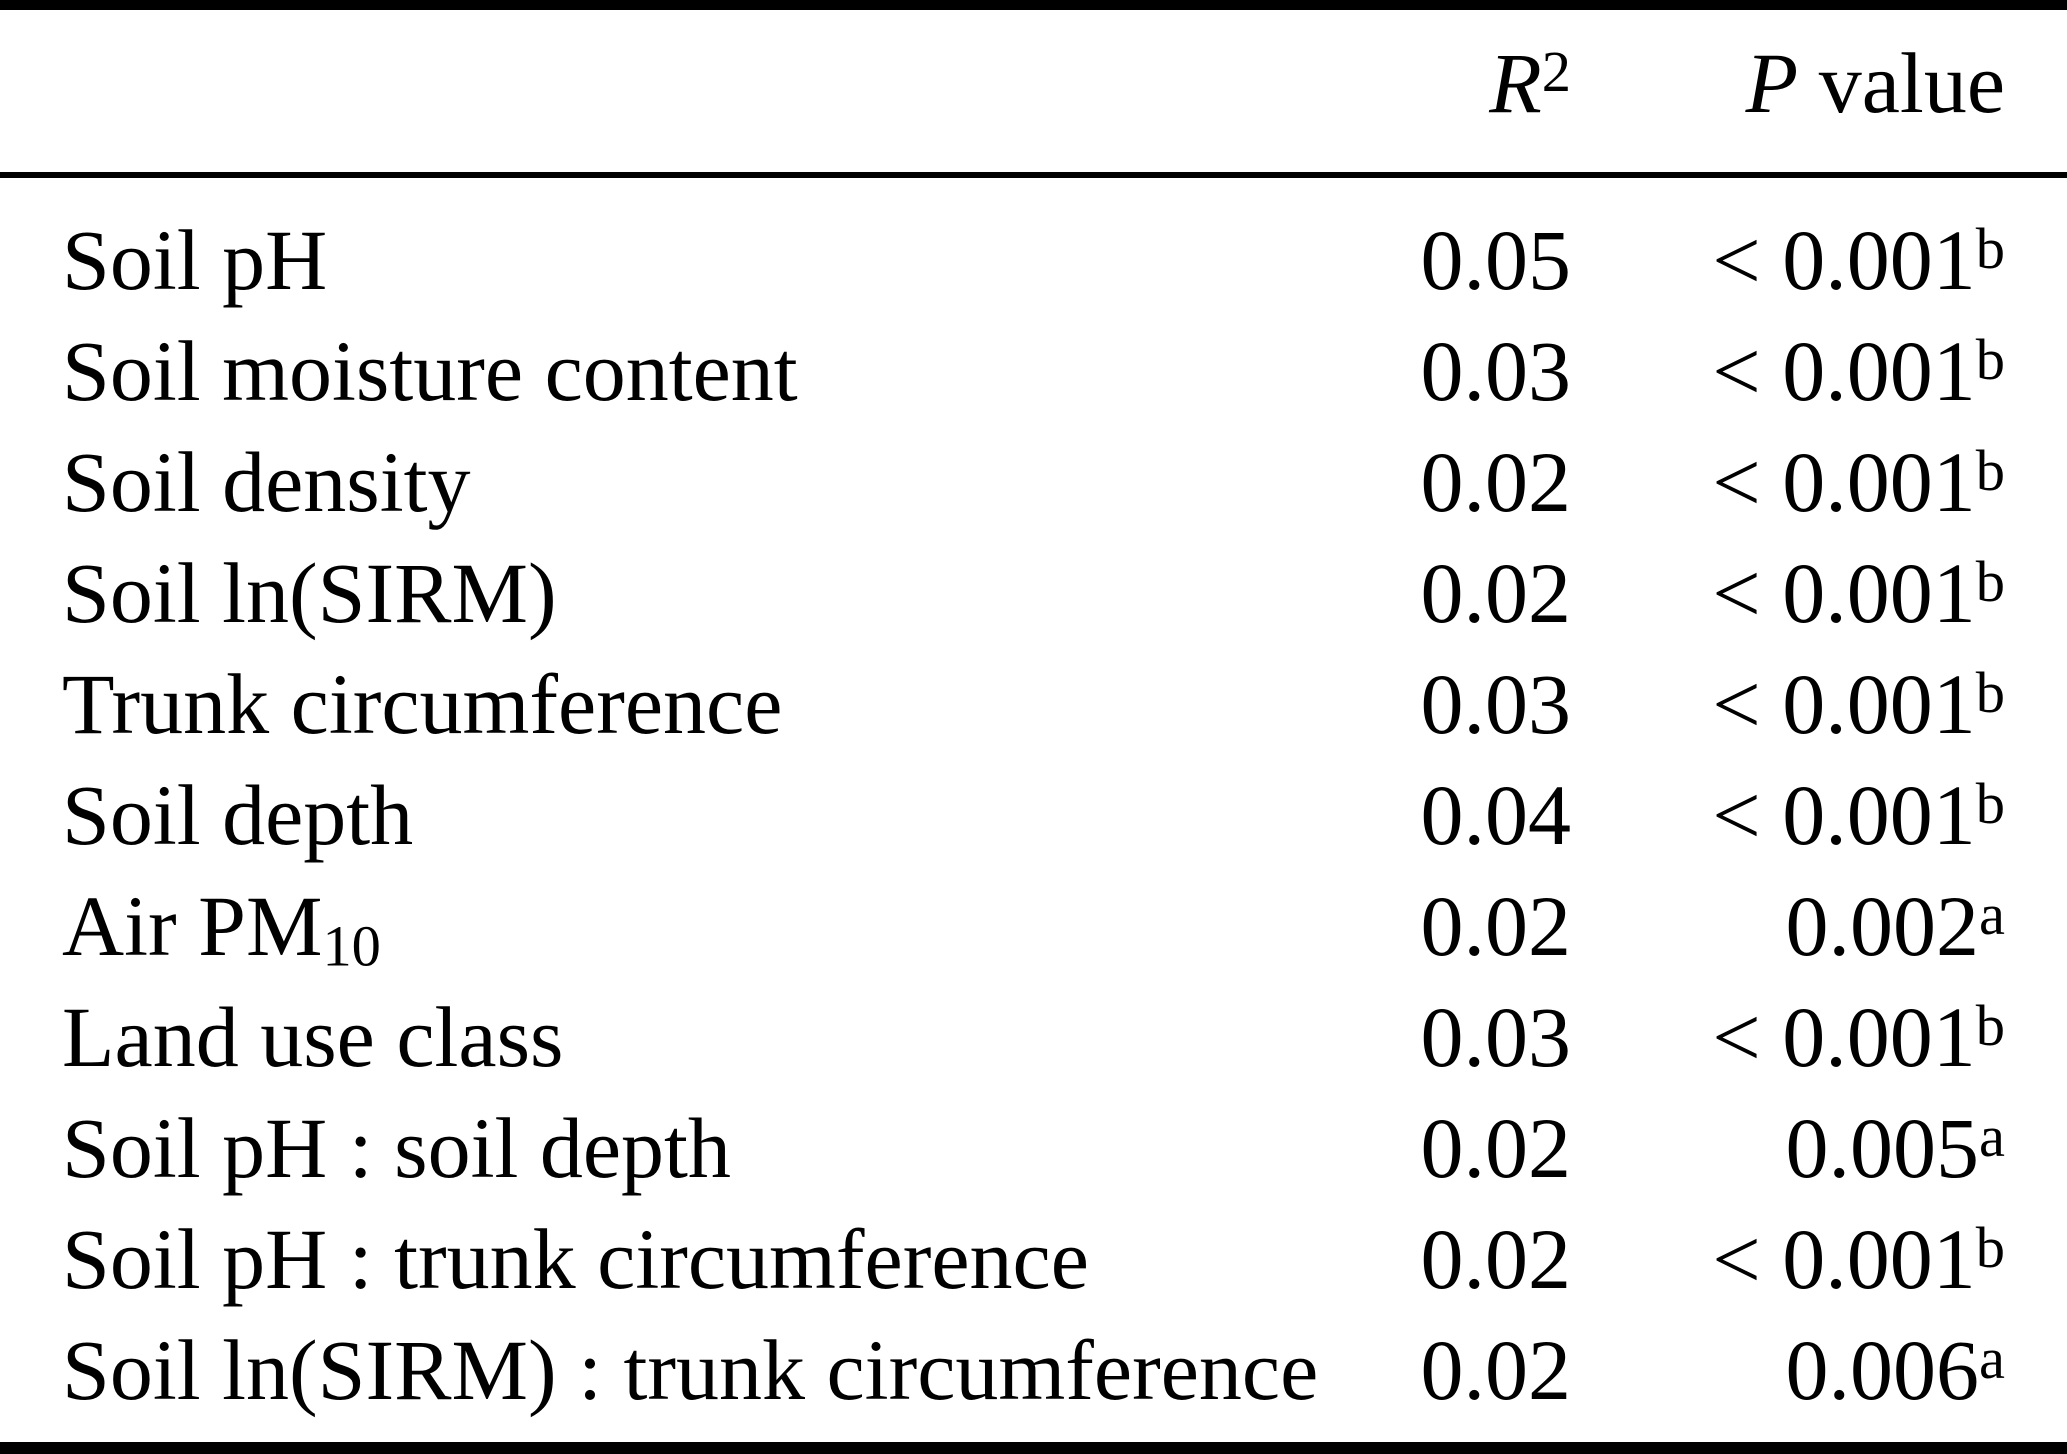 The height and width of the screenshot is (1454, 2067). I want to click on row-variable-label: Trunk circumference, so click(670, 704).